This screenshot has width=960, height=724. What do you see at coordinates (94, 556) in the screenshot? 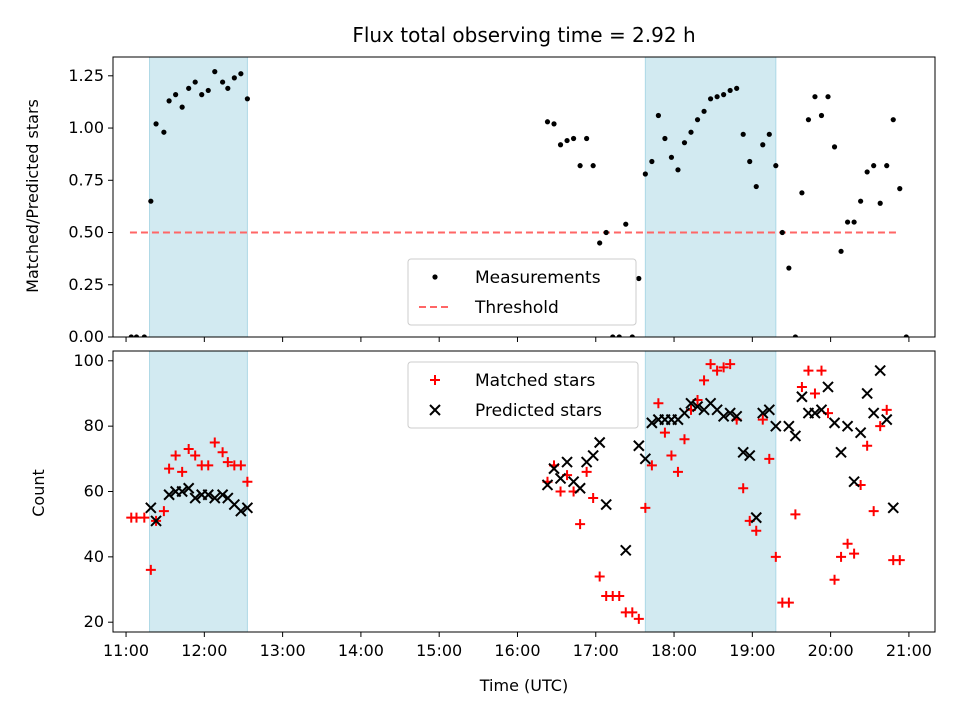
I see `y-tick-label: 40` at bounding box center [94, 556].